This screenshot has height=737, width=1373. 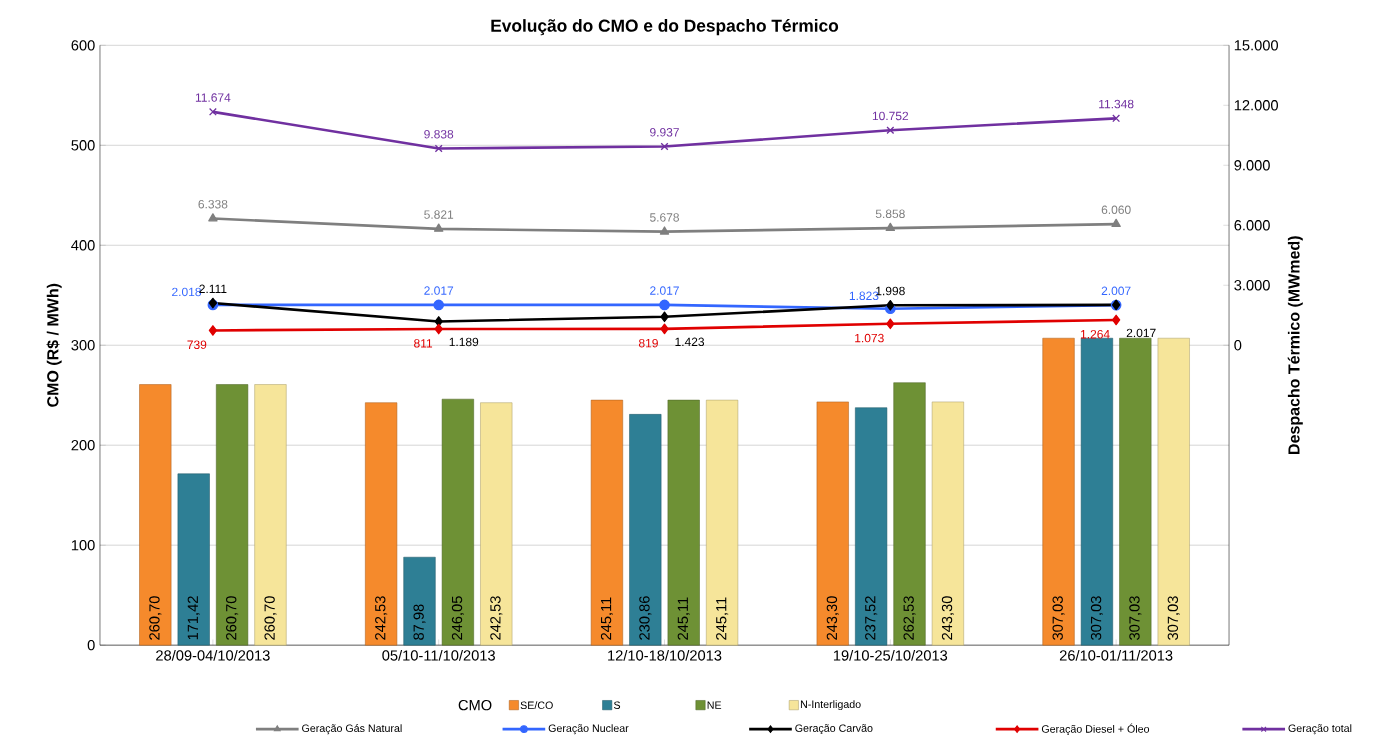 What do you see at coordinates (419, 622) in the screenshot?
I see `data-label: 87,98` at bounding box center [419, 622].